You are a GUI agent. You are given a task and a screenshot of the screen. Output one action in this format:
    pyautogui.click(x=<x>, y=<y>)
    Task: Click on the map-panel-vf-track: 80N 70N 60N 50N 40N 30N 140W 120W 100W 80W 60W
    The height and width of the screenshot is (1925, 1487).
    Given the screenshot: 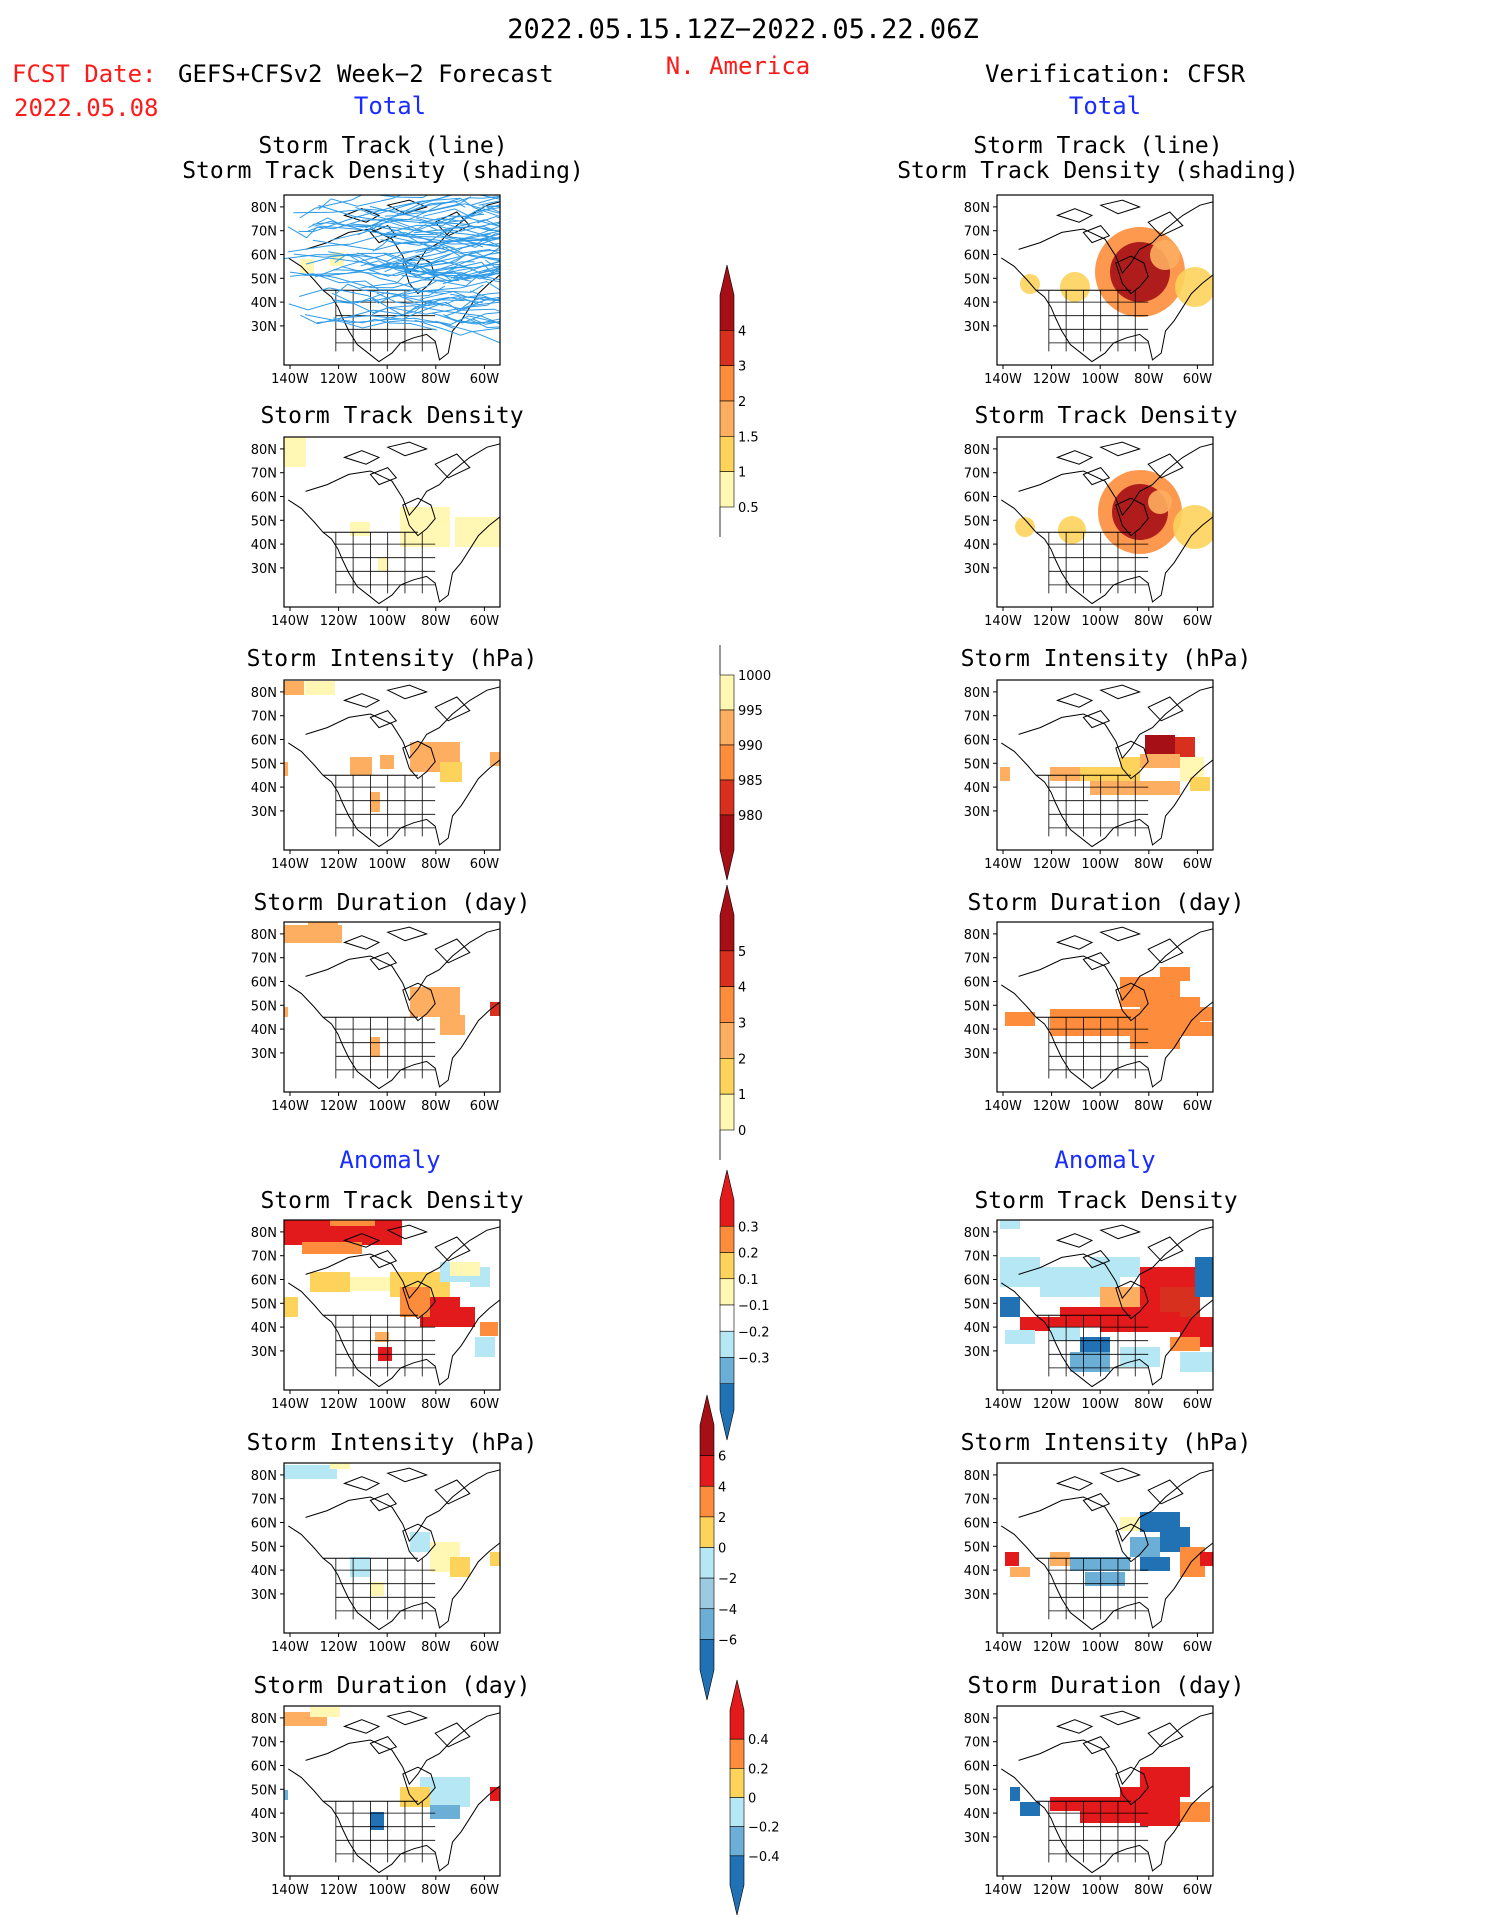 What is the action you would take?
    pyautogui.click(x=1089, y=290)
    